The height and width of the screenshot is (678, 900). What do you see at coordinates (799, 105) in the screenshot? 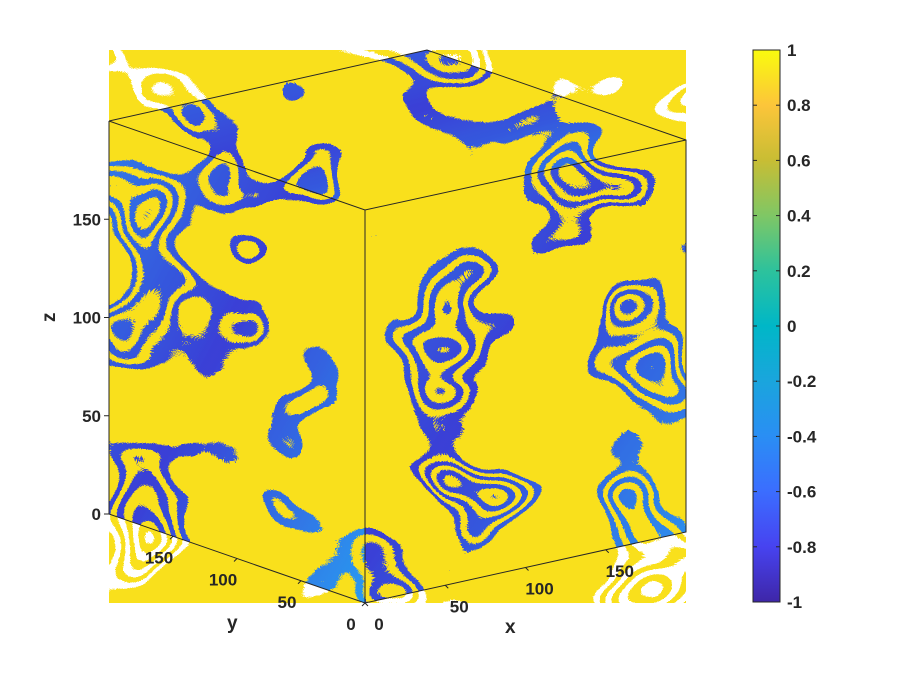
I see `colorbar-tick-label: 0.8` at bounding box center [799, 105].